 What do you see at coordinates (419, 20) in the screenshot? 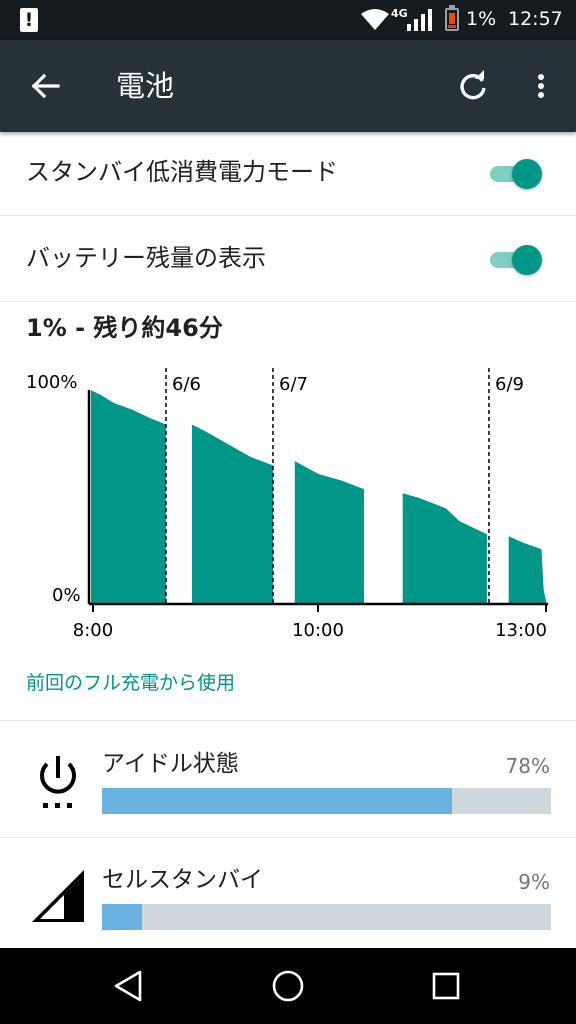
I see `cell-signal-status-icon` at bounding box center [419, 20].